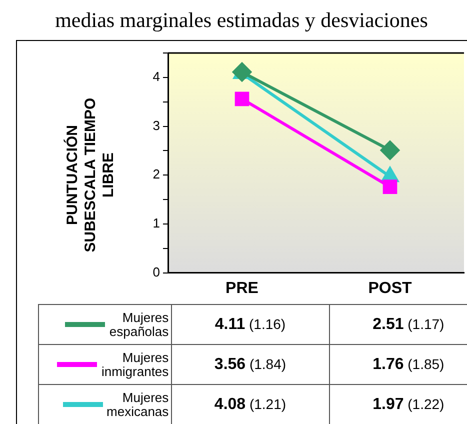  Describe the element at coordinates (250, 364) in the screenshot. I see `data-label: 3.56 (1.84)` at that location.